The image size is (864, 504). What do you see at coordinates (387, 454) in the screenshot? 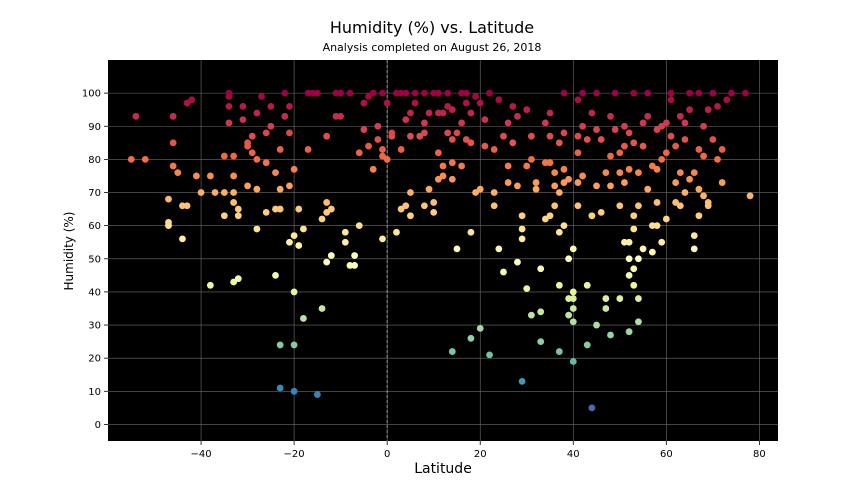
I see `x-tick-label: 0` at bounding box center [387, 454].